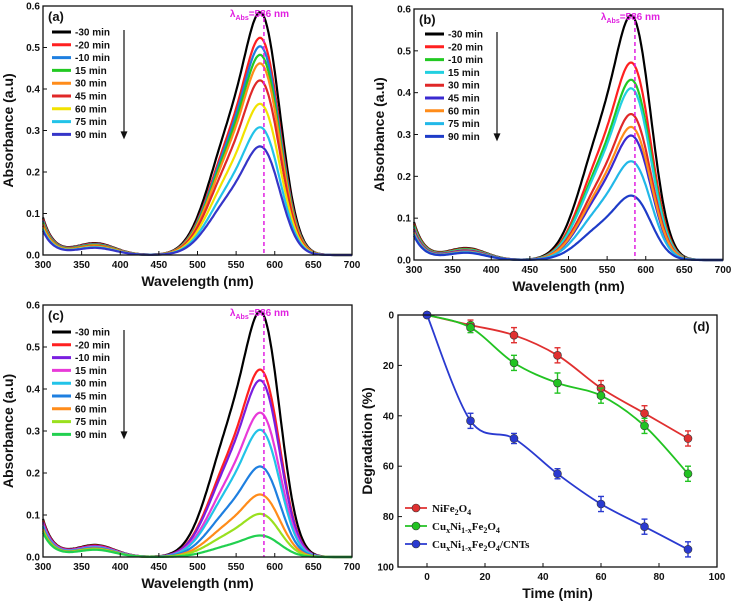 The height and width of the screenshot is (605, 731). What do you see at coordinates (427, 577) in the screenshot?
I see `x-tick-label: 0` at bounding box center [427, 577].